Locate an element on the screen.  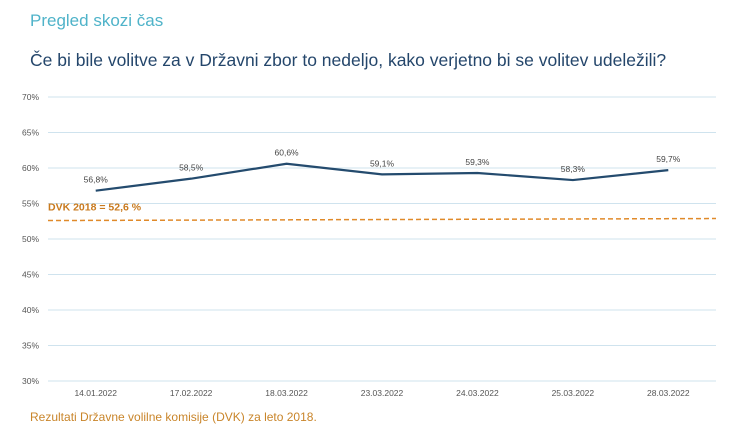
x-tick-label: 14.01.2022 is located at coordinates (95, 393).